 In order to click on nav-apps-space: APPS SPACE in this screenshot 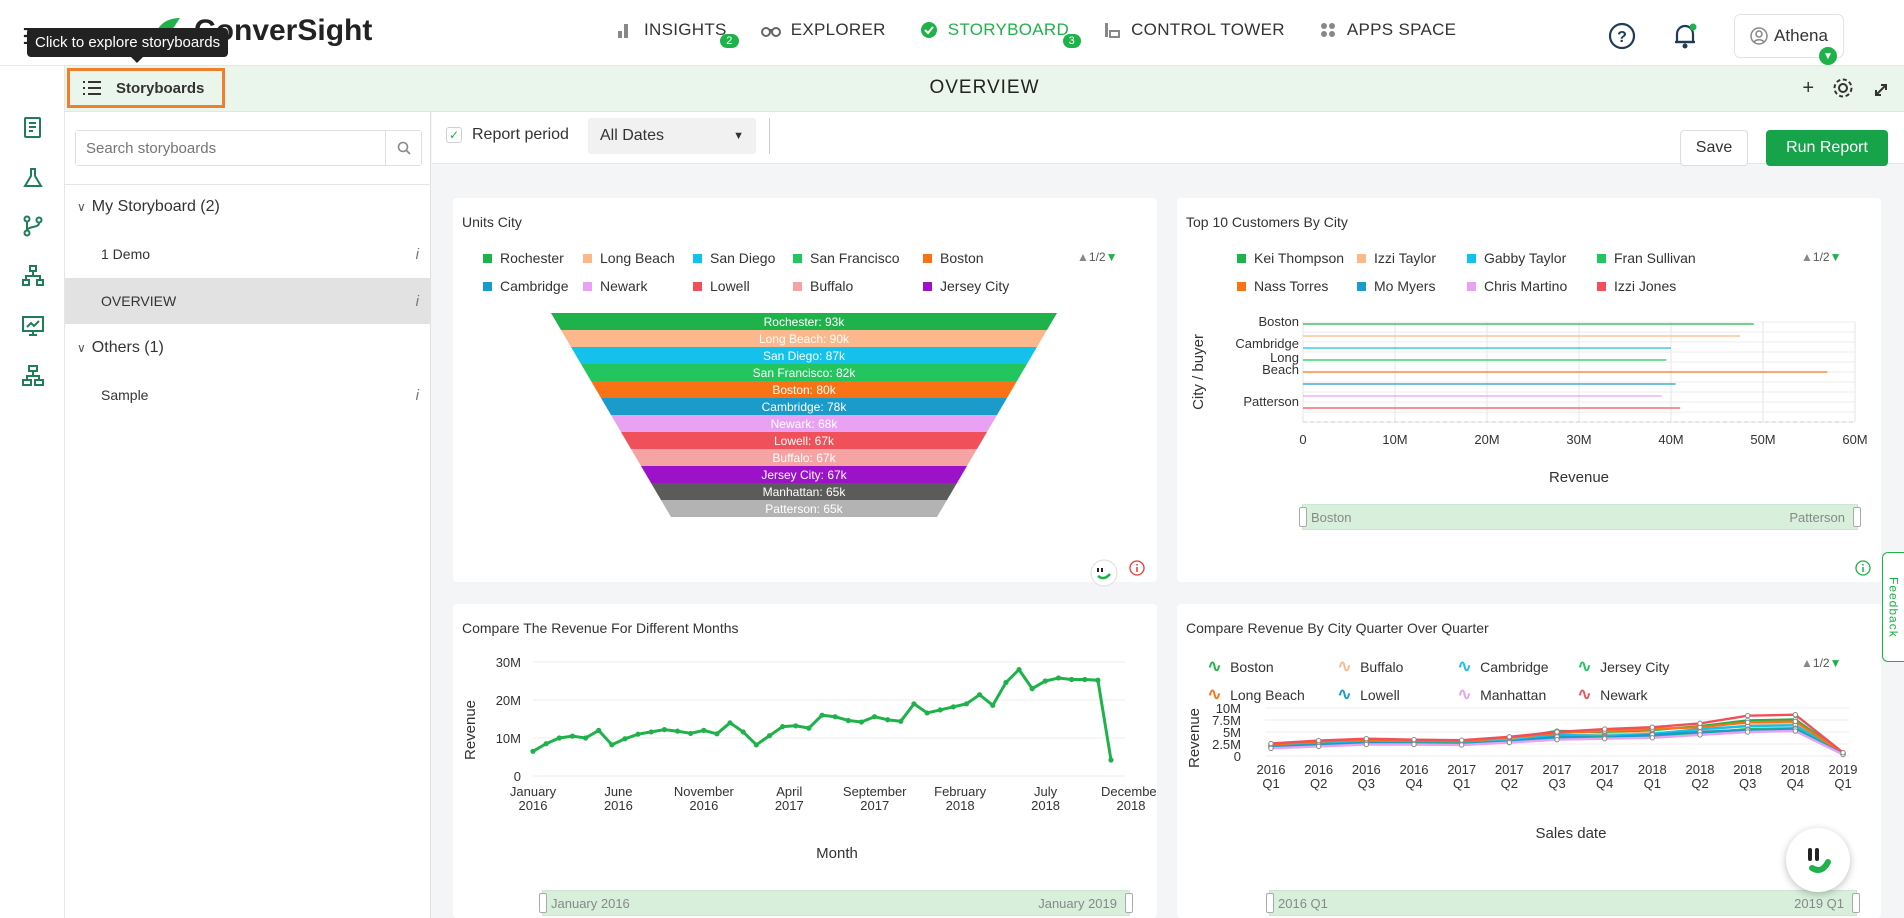, I will do `click(1387, 30)`.